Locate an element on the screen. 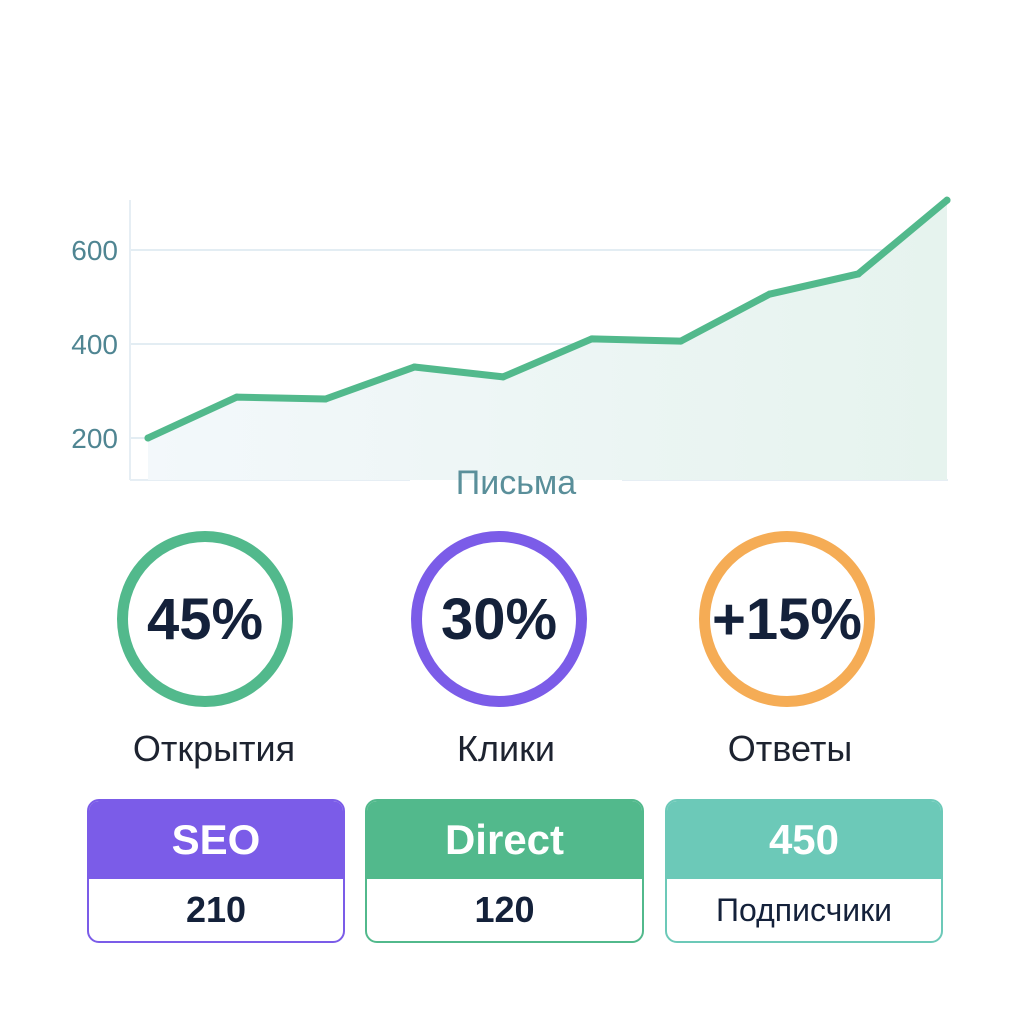 This screenshot has height=1024, width=1024. metric-ring-replies: +15% is located at coordinates (787, 619).